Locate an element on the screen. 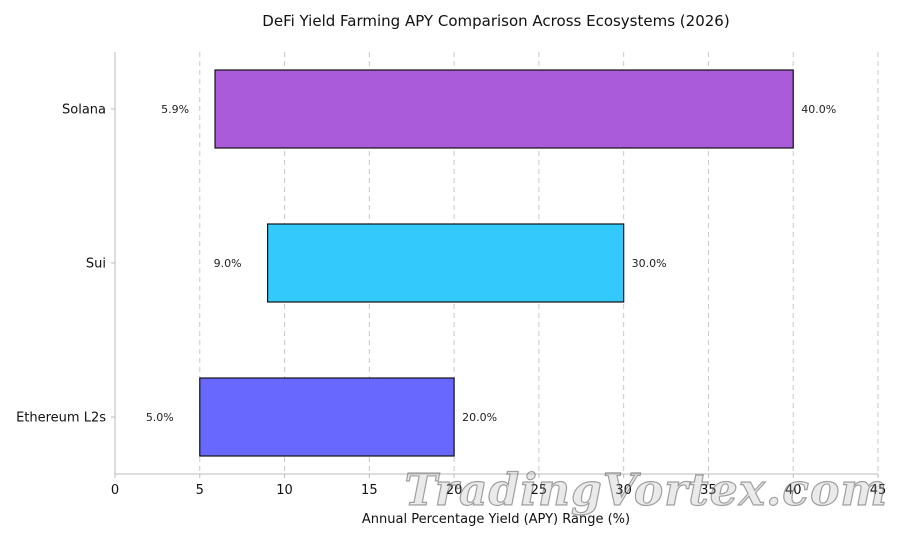 The image size is (900, 540). bar-max-label: 20.0% is located at coordinates (479, 417).